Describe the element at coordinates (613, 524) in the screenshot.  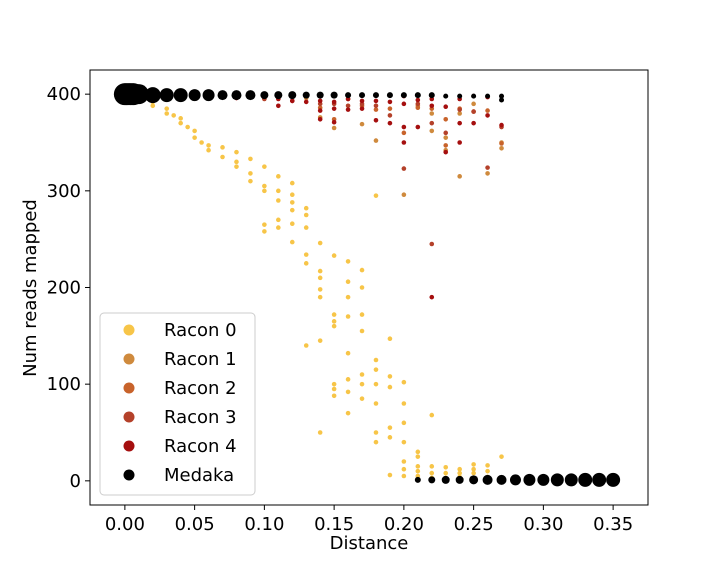
I see `x-tick-label: 0.35` at that location.